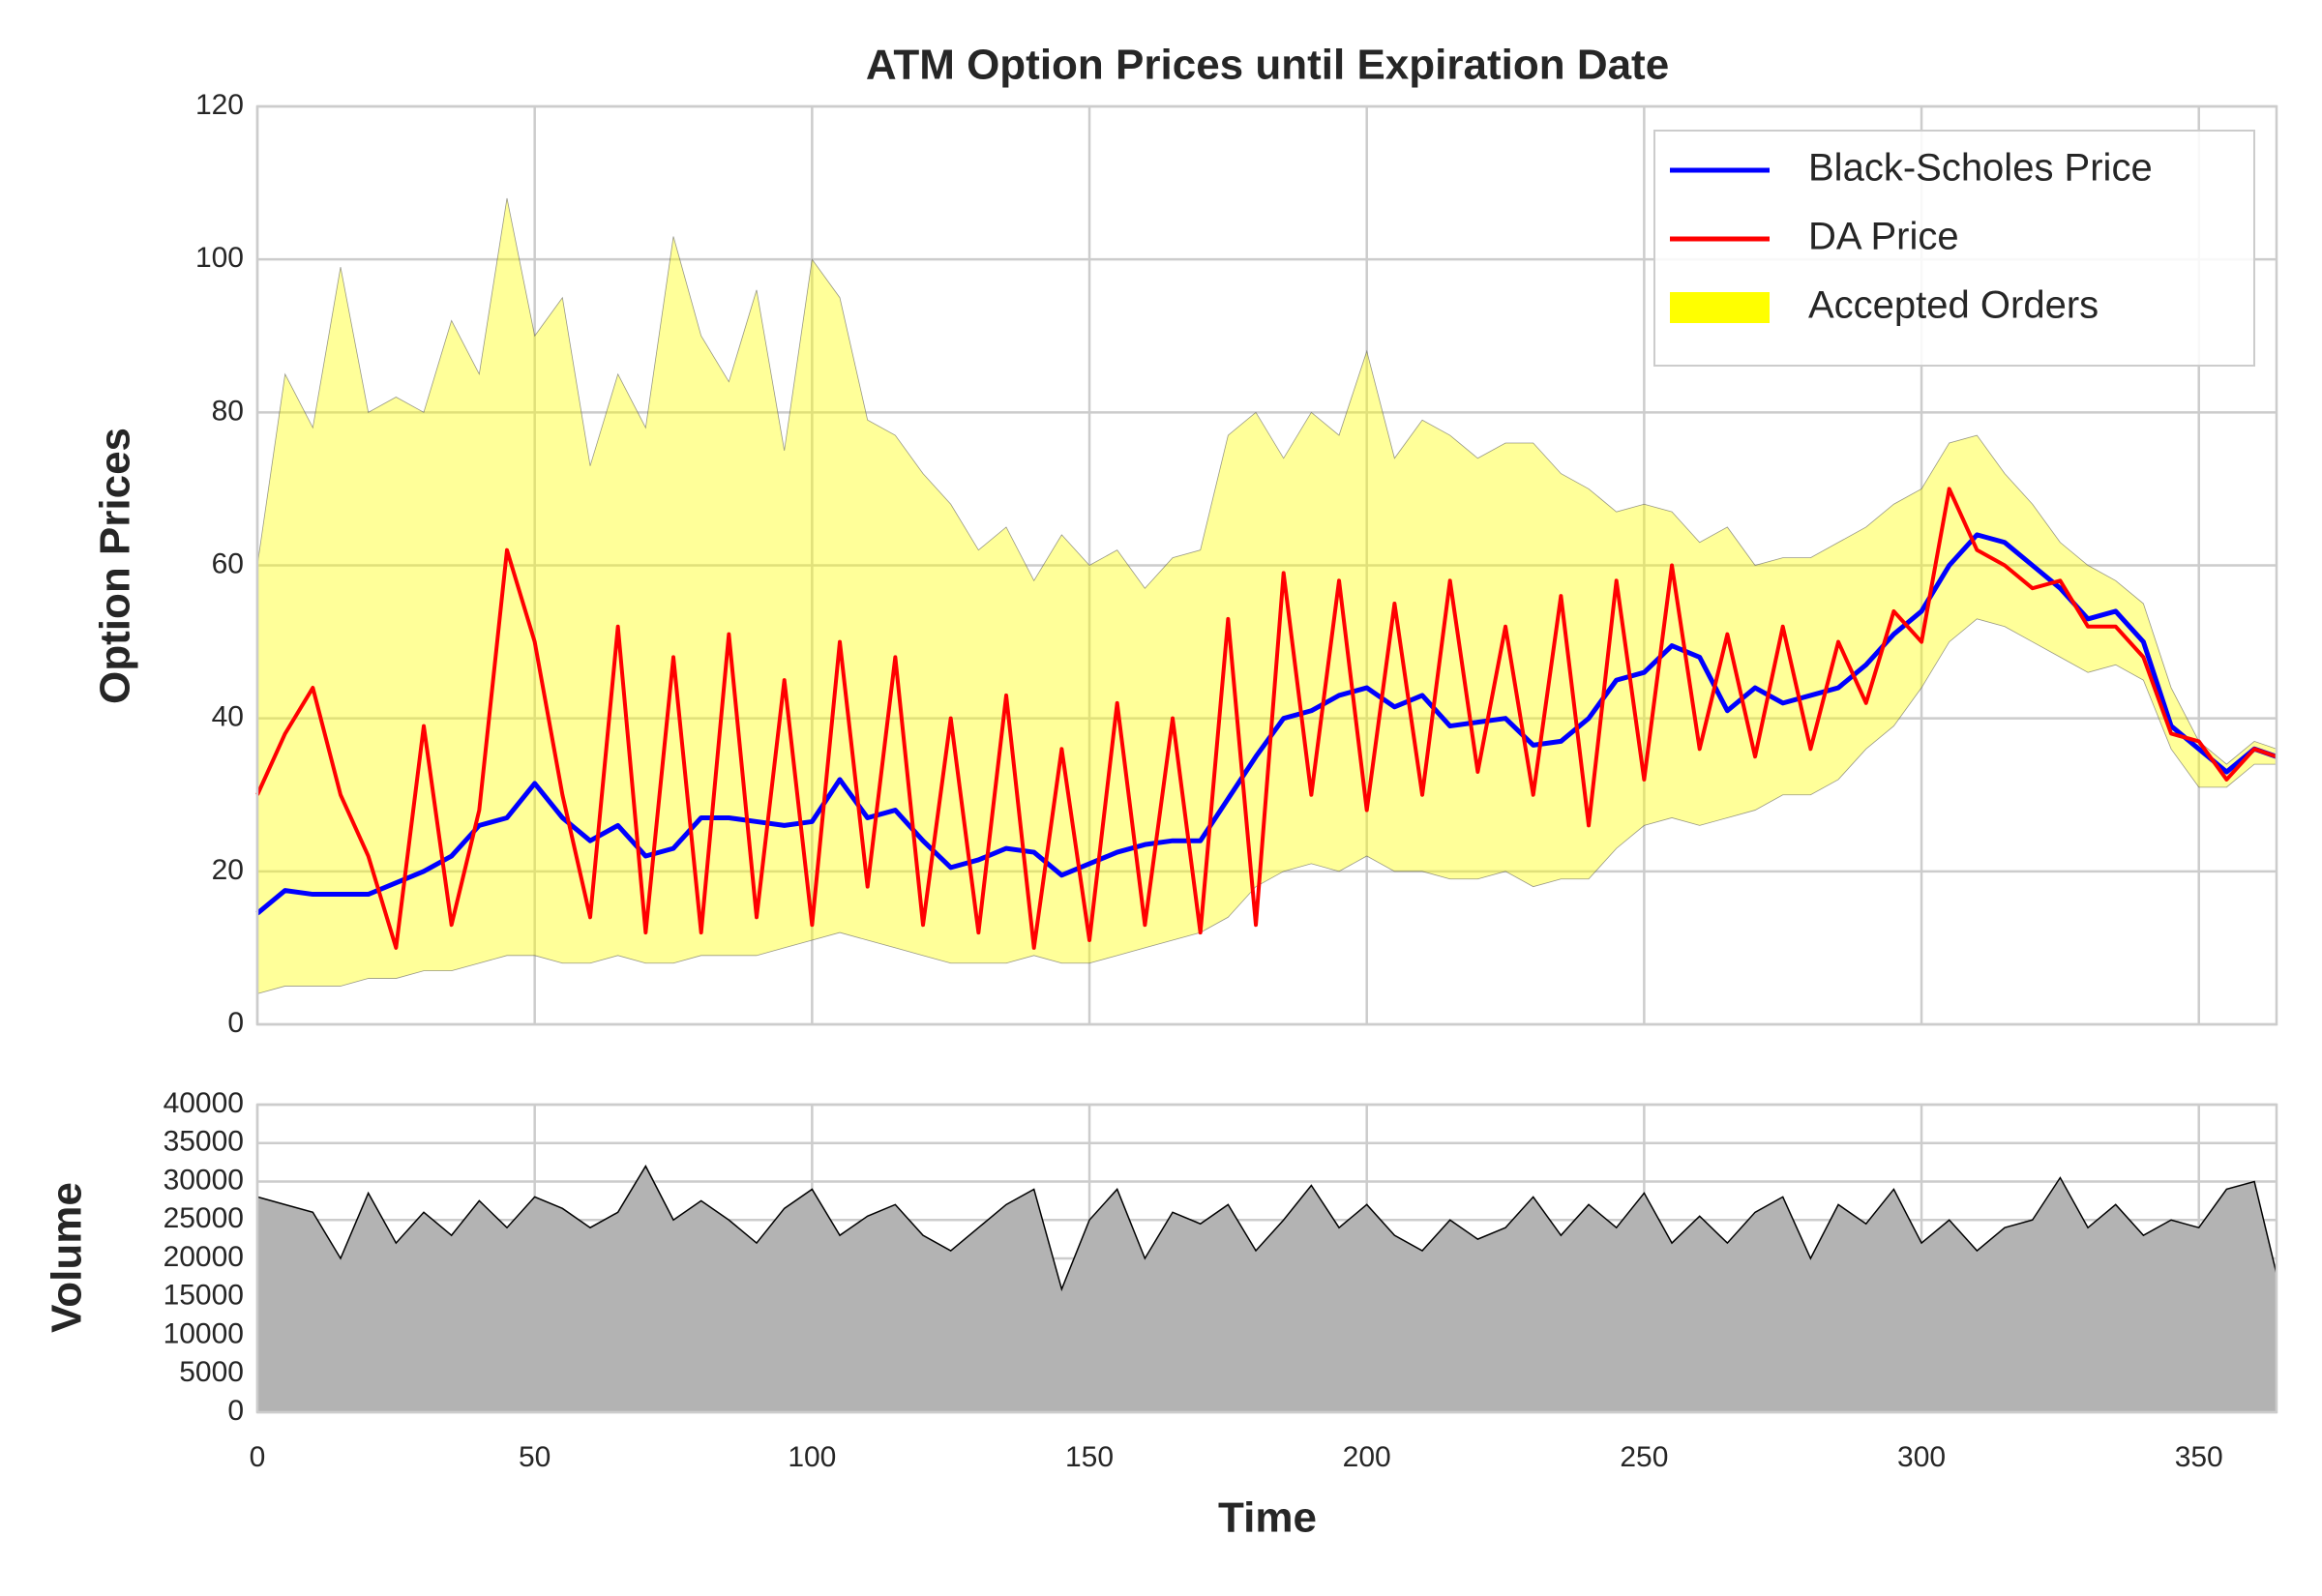 The height and width of the screenshot is (1596, 2322). What do you see at coordinates (204, 1142) in the screenshot?
I see `y-tick-label: 35000` at bounding box center [204, 1142].